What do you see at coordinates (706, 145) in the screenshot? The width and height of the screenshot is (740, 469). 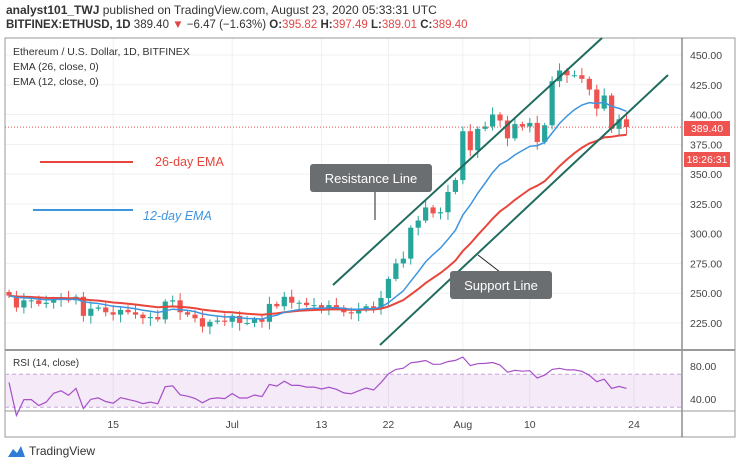 I see `y-tick-label: 375.00` at bounding box center [706, 145].